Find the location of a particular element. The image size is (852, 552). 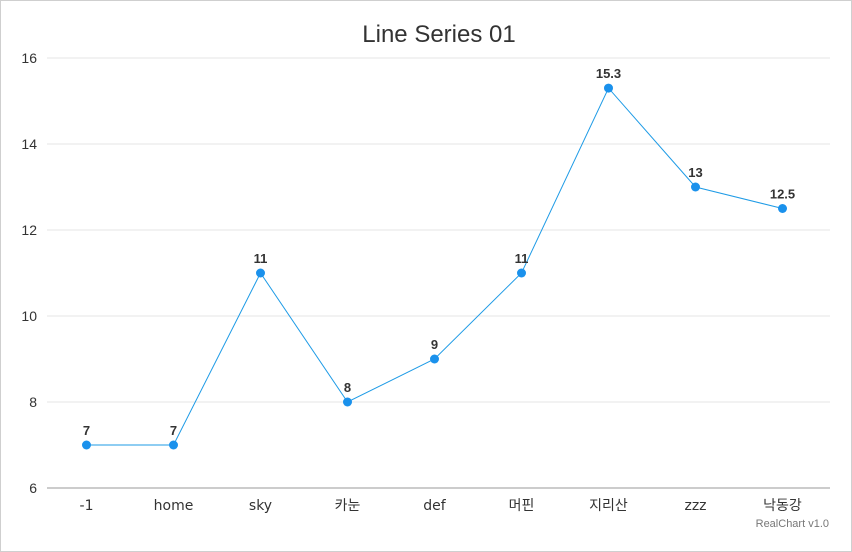

y-tick-label: 8 is located at coordinates (33, 402).